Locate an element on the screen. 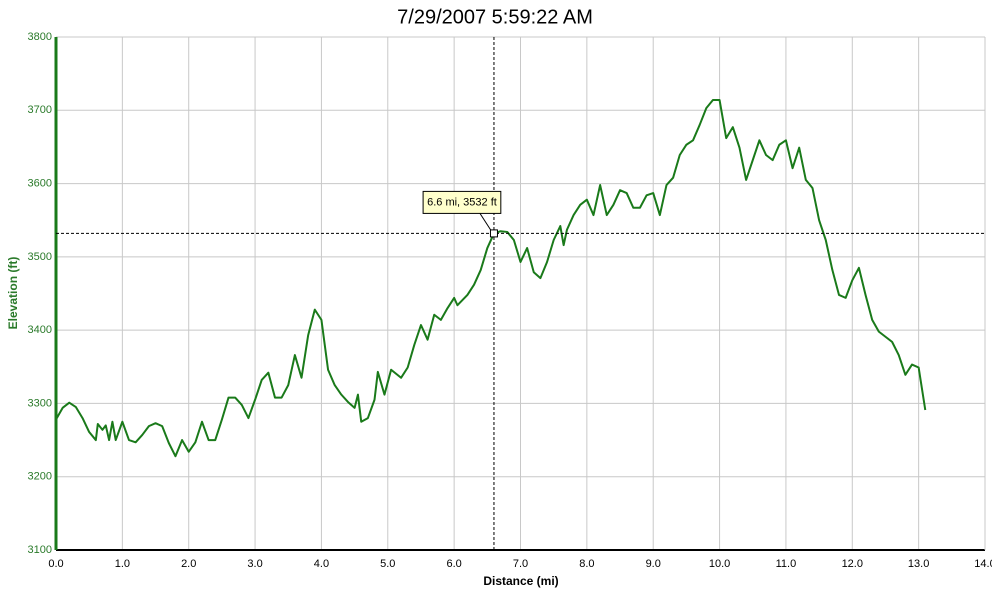 The image size is (992, 596). tooltip-pointer is located at coordinates (485, 222).